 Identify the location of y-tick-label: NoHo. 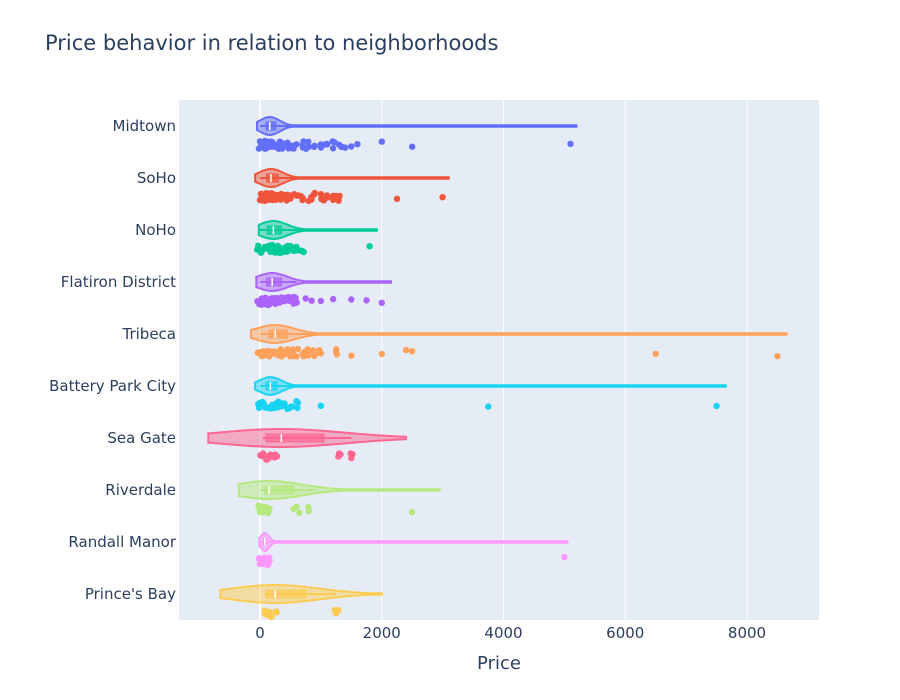
(155, 230).